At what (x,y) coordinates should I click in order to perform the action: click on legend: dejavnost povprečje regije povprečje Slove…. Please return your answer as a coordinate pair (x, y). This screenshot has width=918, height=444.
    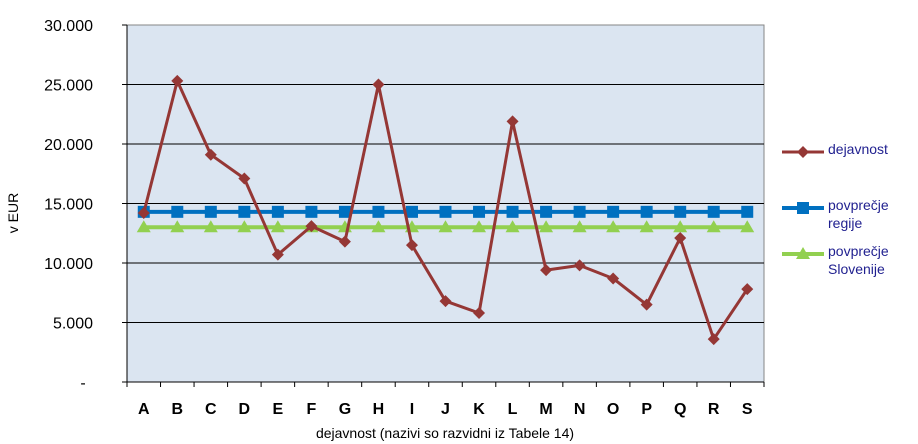
    Looking at the image, I should click on (849, 214).